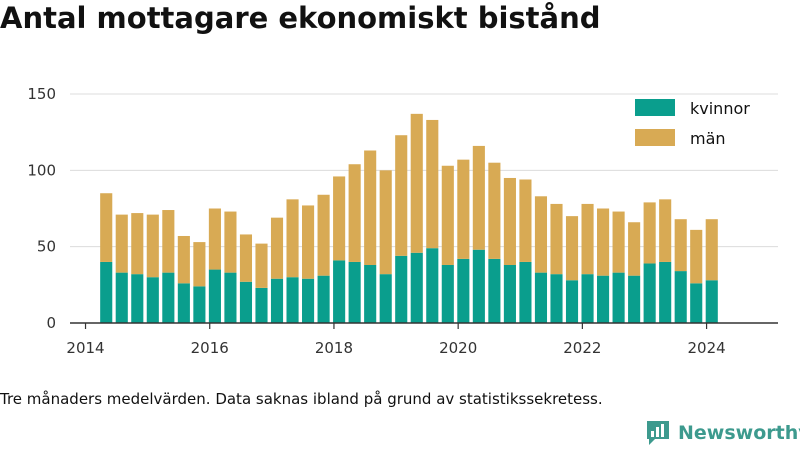 This screenshot has width=800, height=450. Describe the element at coordinates (458, 348) in the screenshot. I see `x-tick-label-2020: 2020` at that location.